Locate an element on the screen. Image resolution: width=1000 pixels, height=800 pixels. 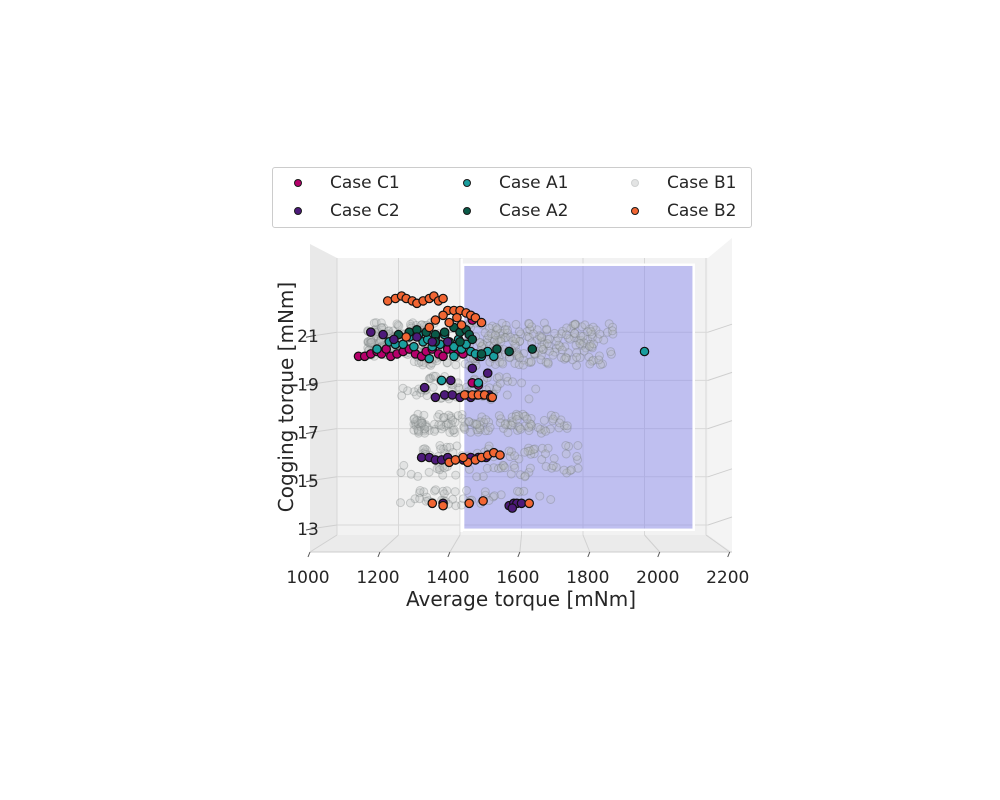
legend-item-case-c1: Case C1 is located at coordinates (336, 183).